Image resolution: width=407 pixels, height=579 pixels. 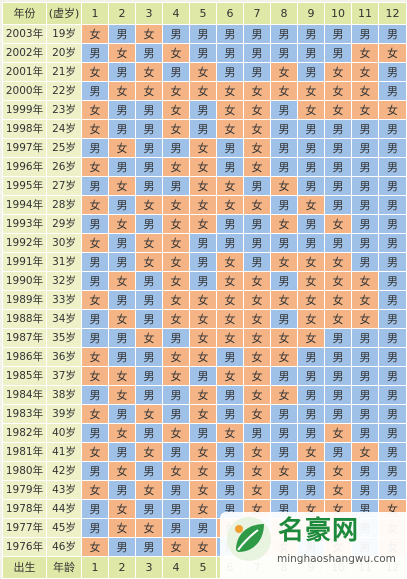 What do you see at coordinates (176, 13) in the screenshot?
I see `header-month-4: 4` at bounding box center [176, 13].